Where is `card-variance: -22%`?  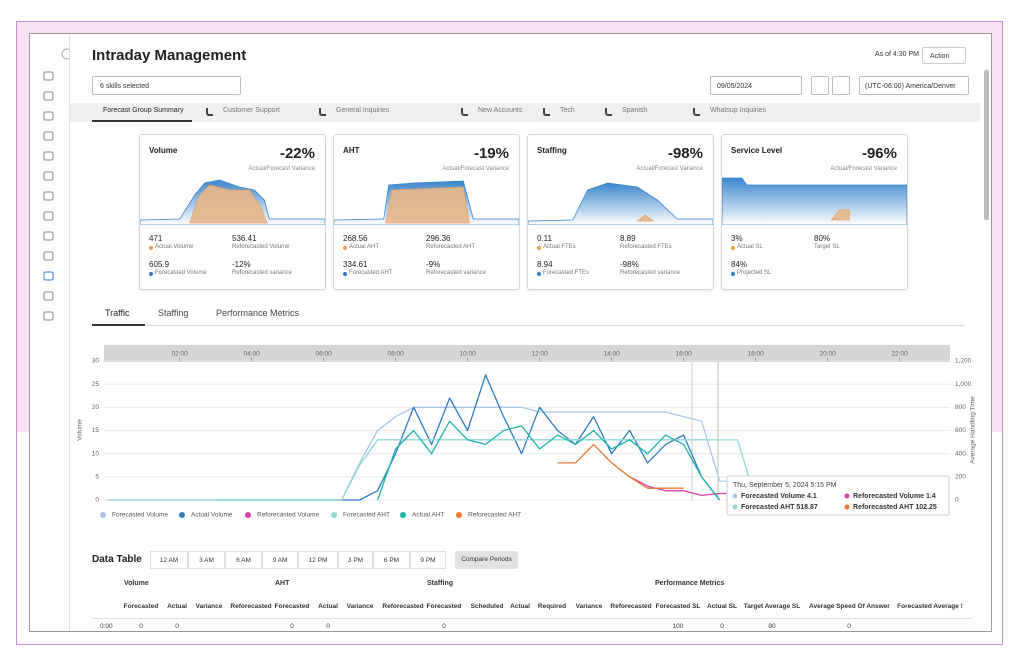 card-variance: -22% is located at coordinates (297, 153).